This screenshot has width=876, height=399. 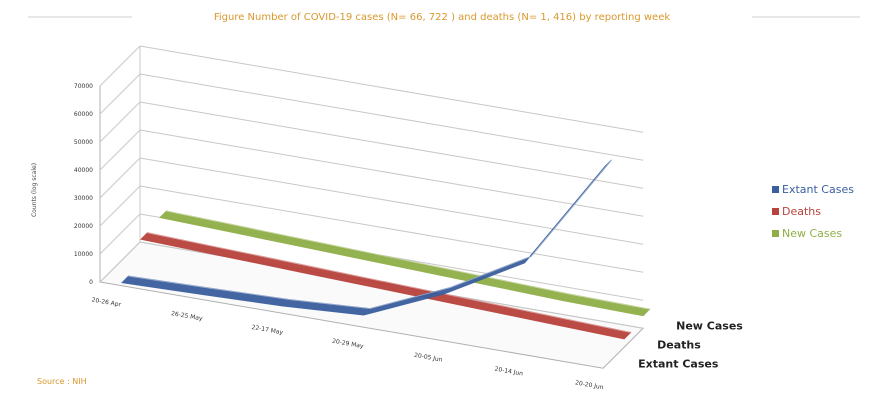 I want to click on x-tick-label: 20-29 May, so click(x=348, y=344).